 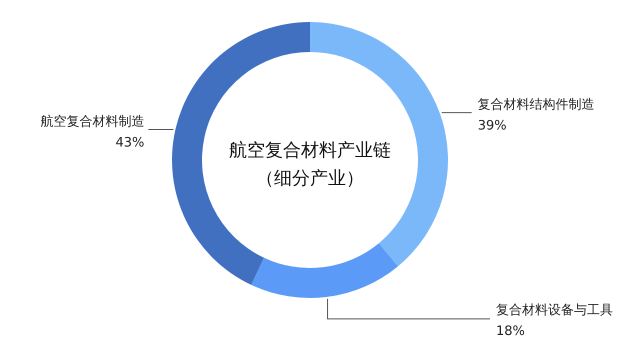 I want to click on text: （细分产业）, so click(x=310, y=178).